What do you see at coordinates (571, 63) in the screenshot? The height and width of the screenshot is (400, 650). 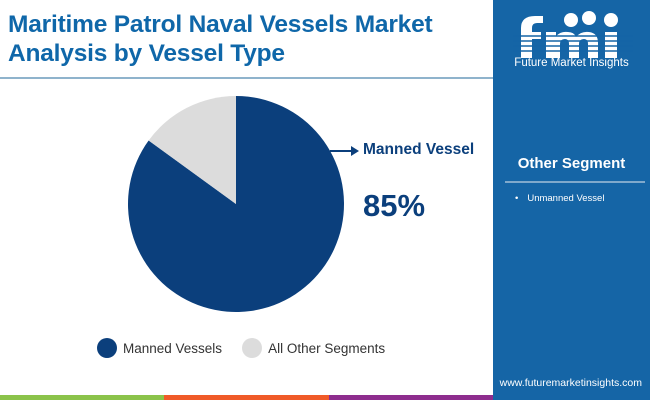 I see `logo-text: Future Market Insights` at bounding box center [571, 63].